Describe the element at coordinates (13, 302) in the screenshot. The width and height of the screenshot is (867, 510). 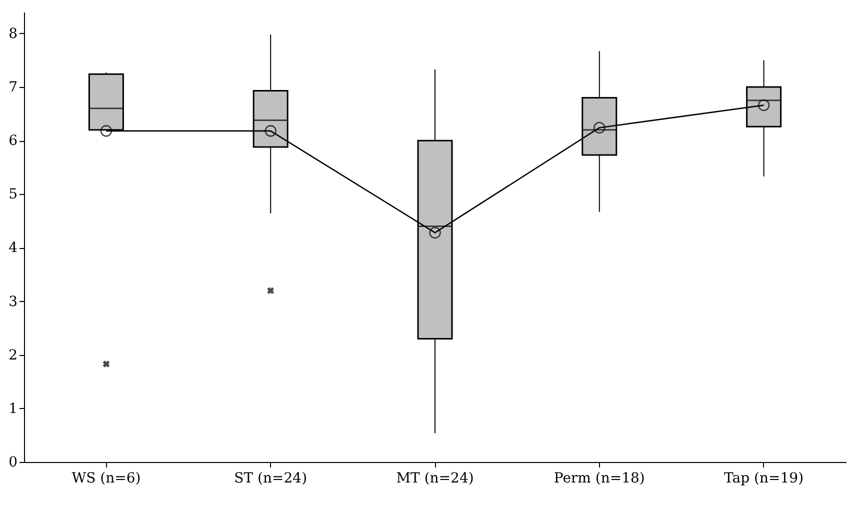
I see `y-tick-label: 3` at that location.